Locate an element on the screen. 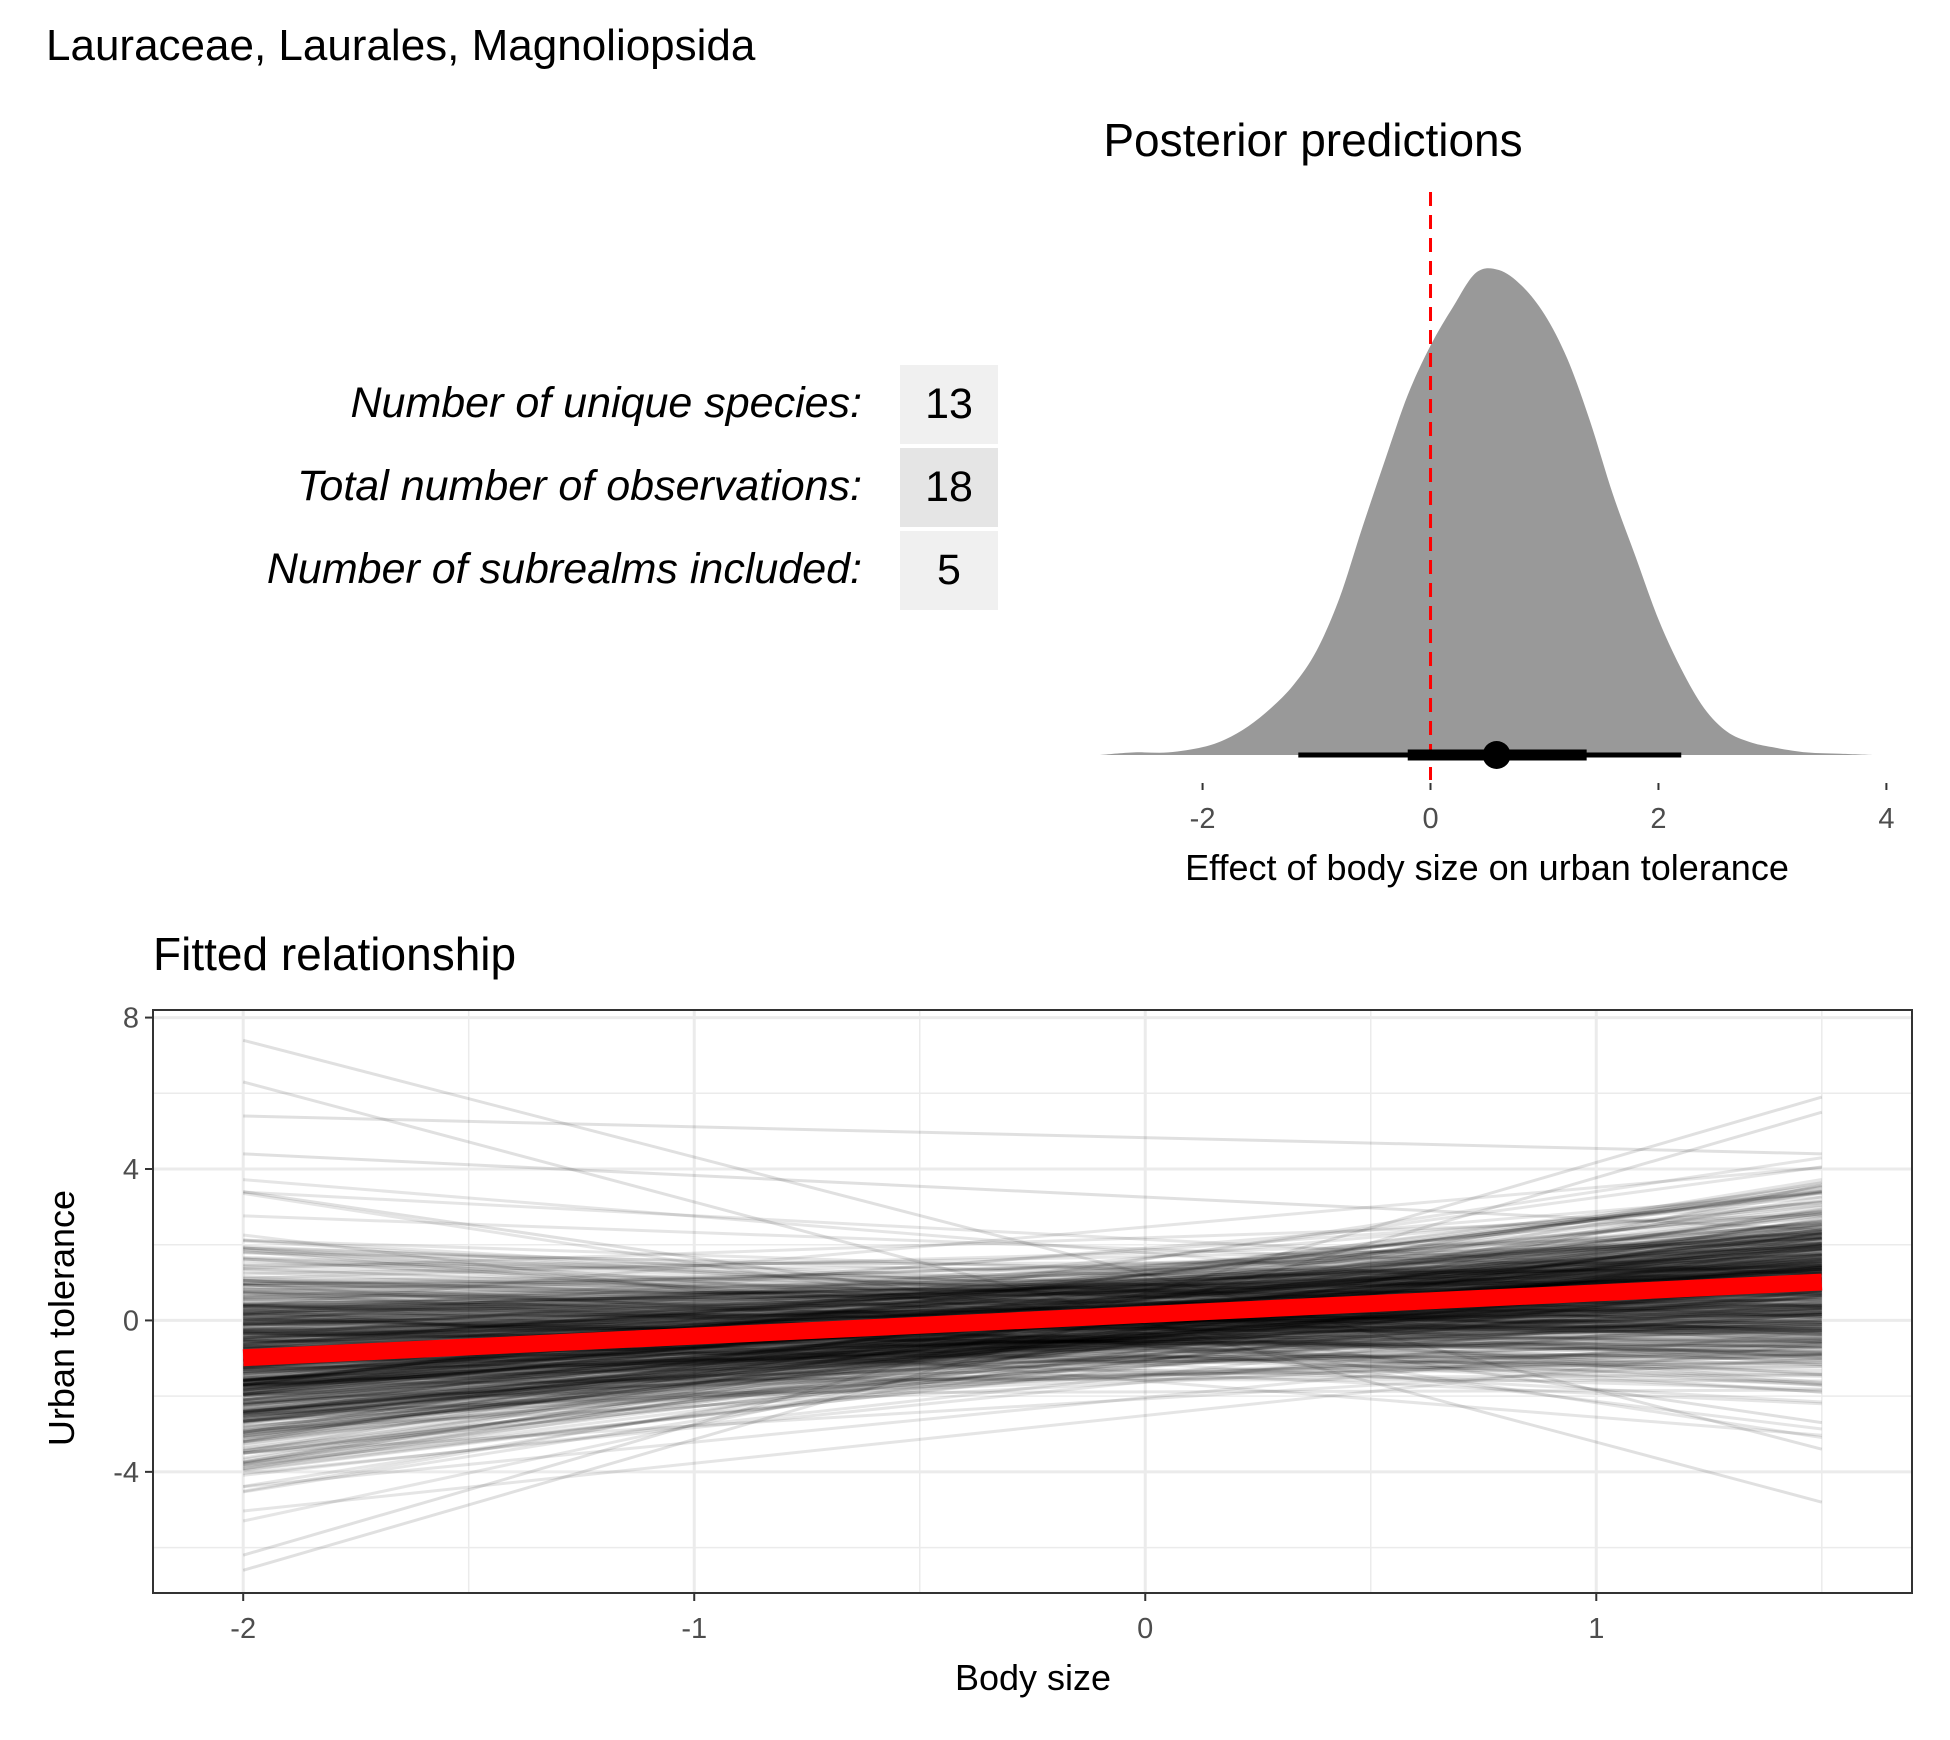  stats-row-value: 5 is located at coordinates (949, 570).